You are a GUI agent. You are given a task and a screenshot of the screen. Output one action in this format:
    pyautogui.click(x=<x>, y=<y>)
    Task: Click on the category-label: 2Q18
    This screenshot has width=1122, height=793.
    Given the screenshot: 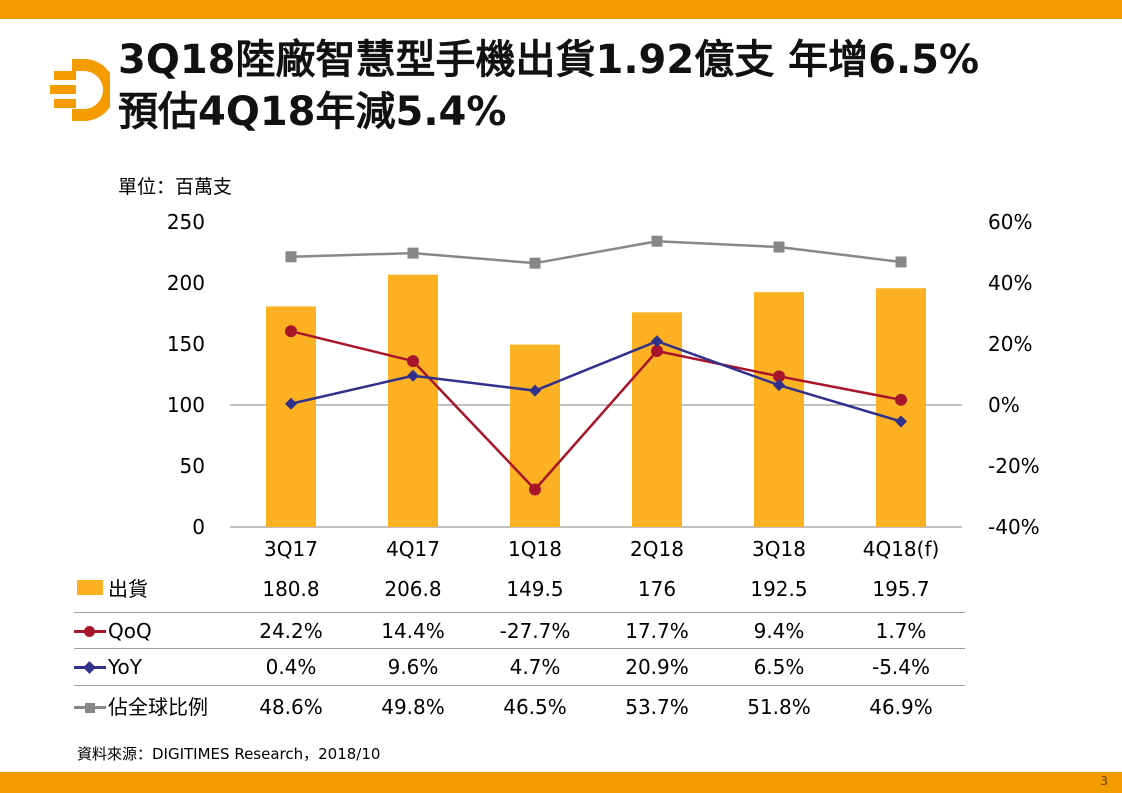 What is the action you would take?
    pyautogui.click(x=657, y=548)
    